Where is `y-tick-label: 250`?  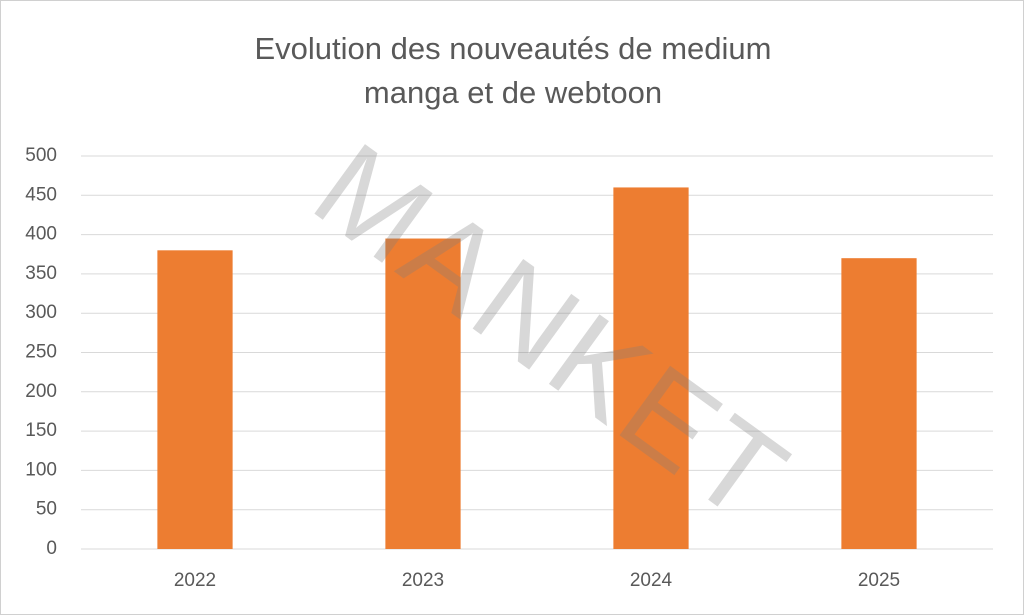
y-tick-label: 250 is located at coordinates (41, 352).